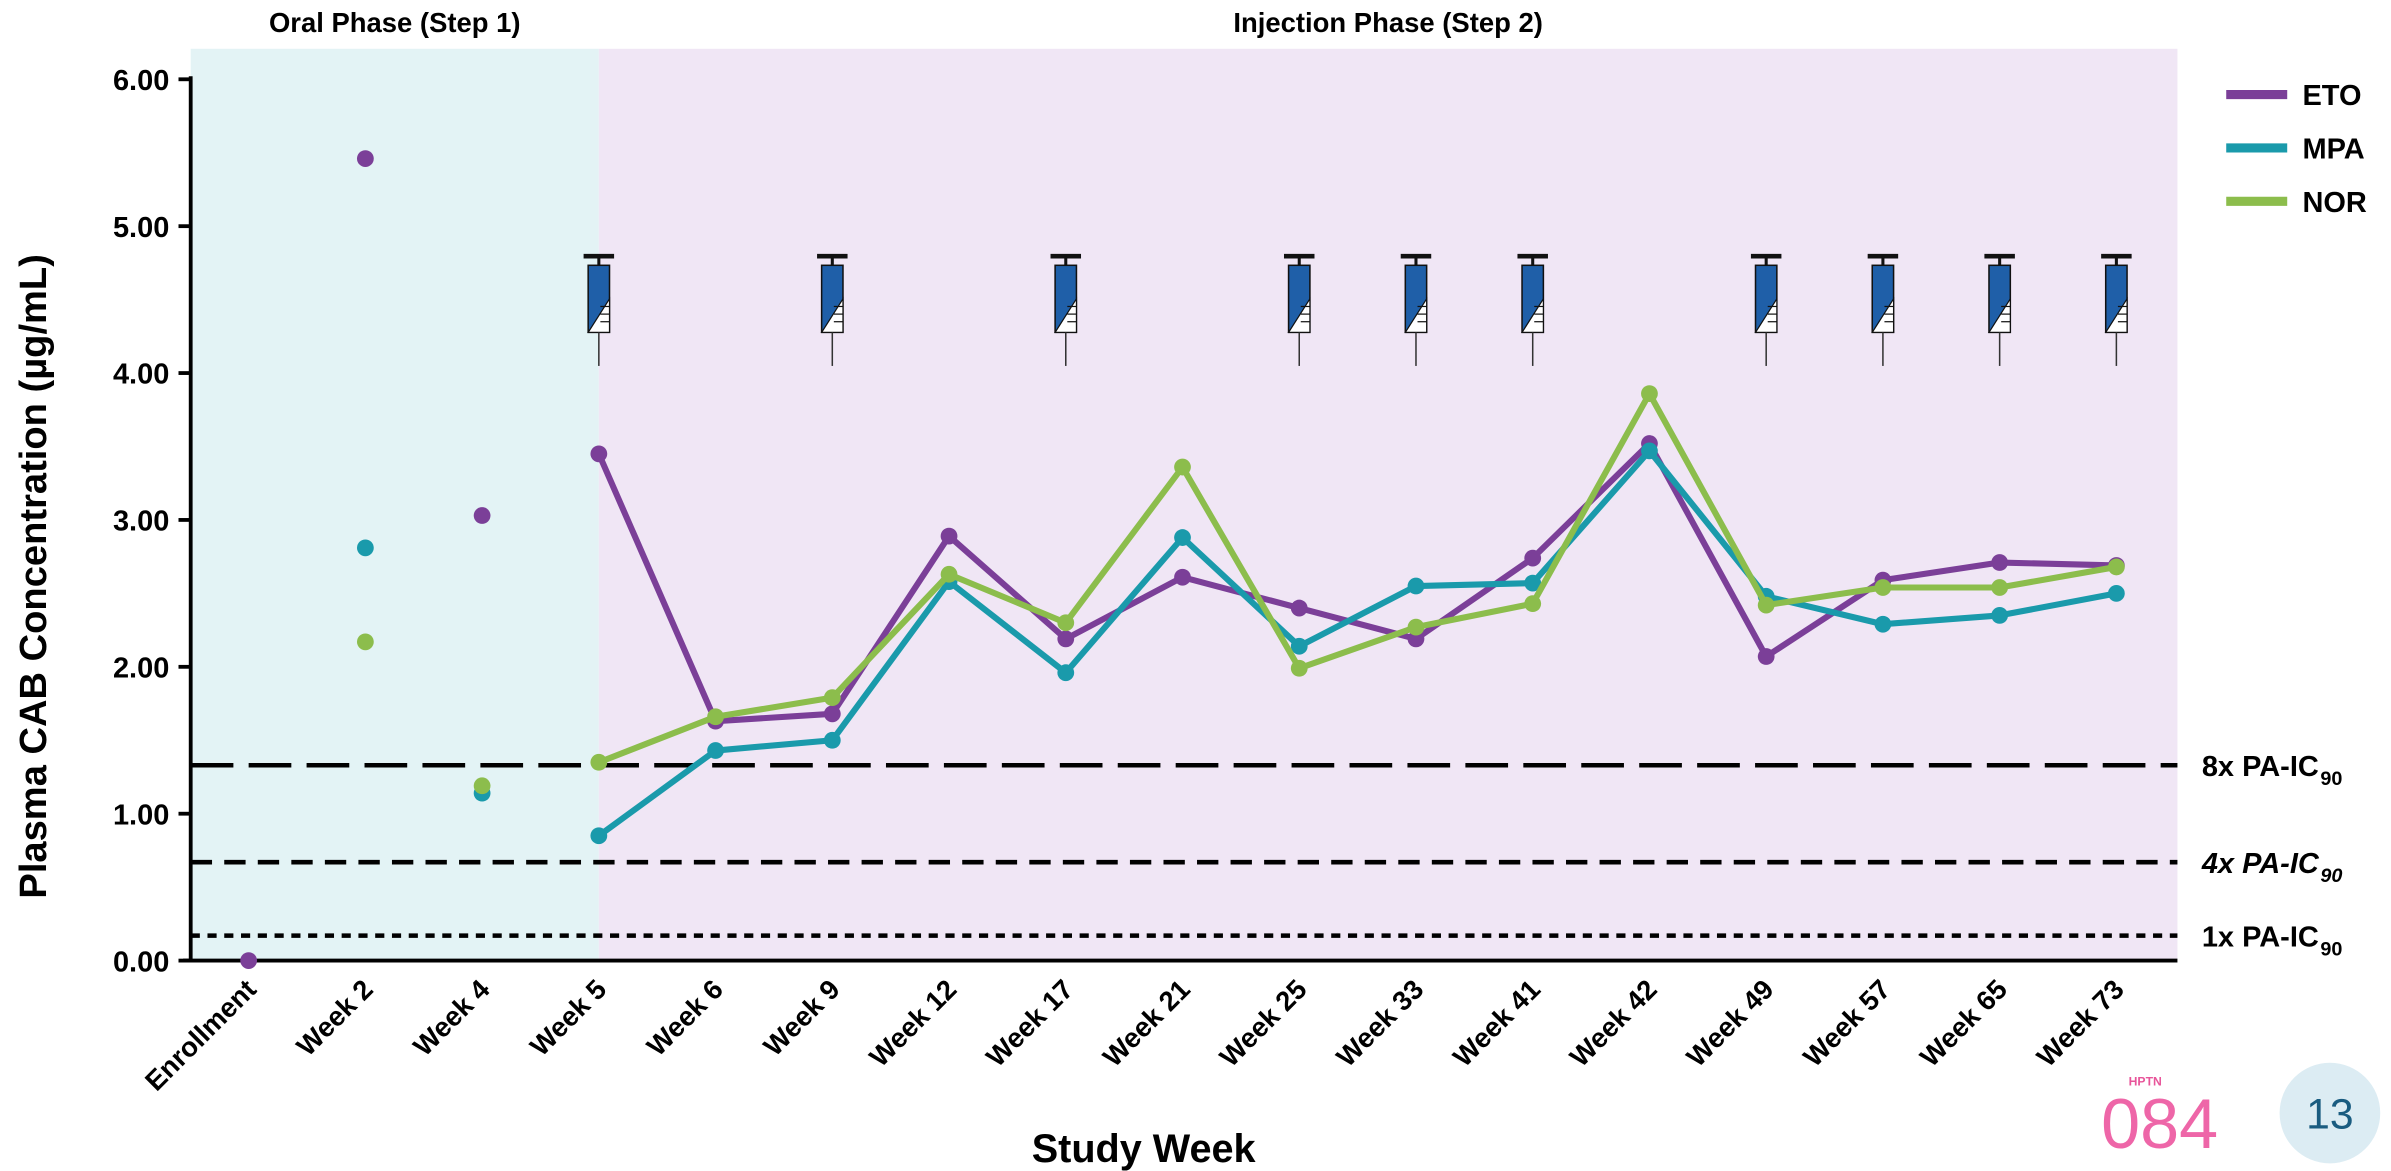  I want to click on reference-label: 8x PA-IC, so click(2260, 767).